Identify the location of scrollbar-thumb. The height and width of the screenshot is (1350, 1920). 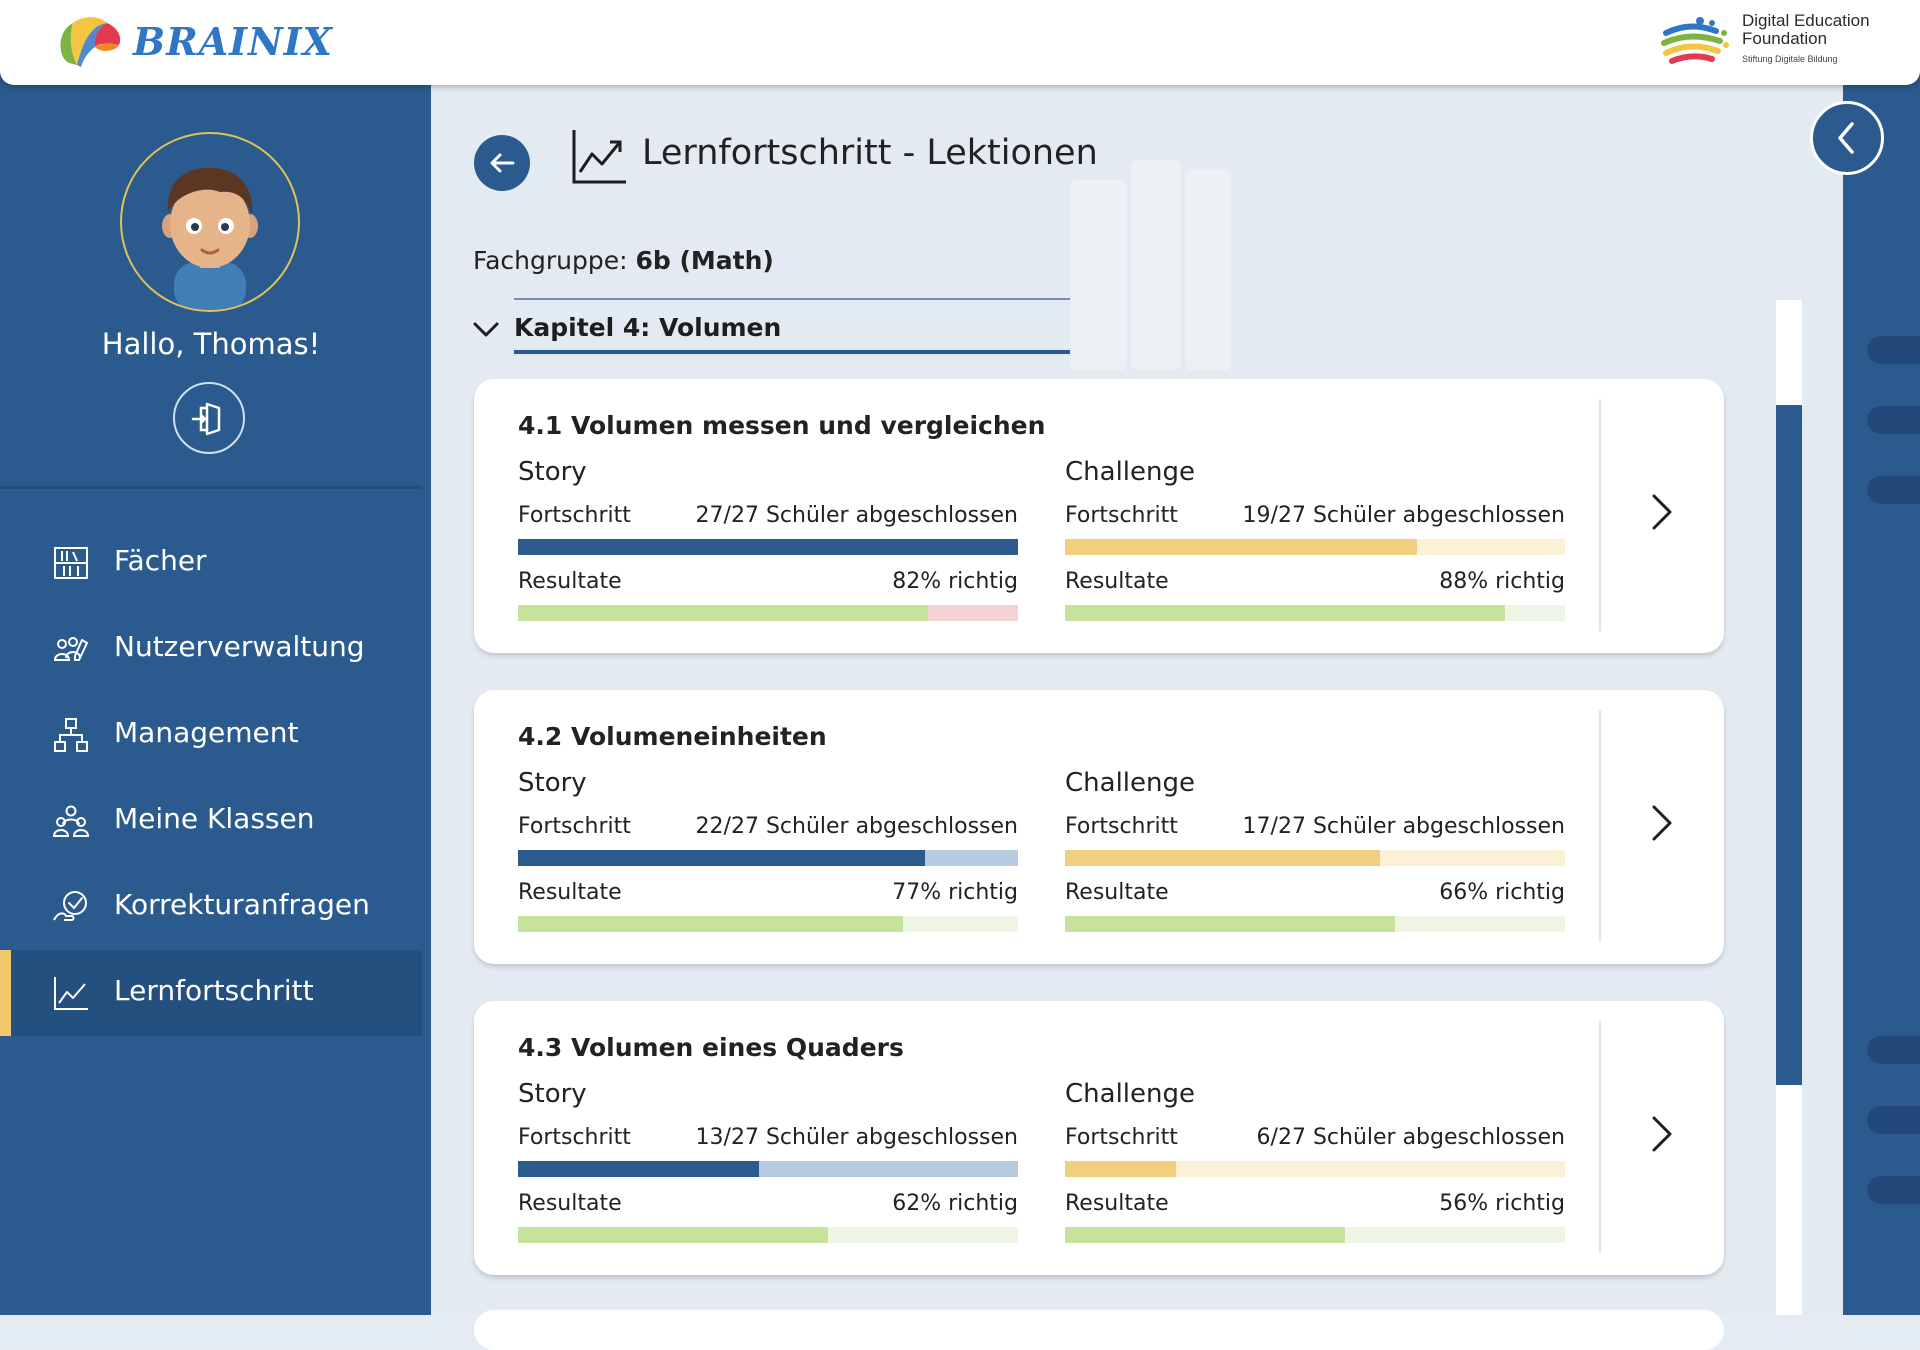
(1789, 745).